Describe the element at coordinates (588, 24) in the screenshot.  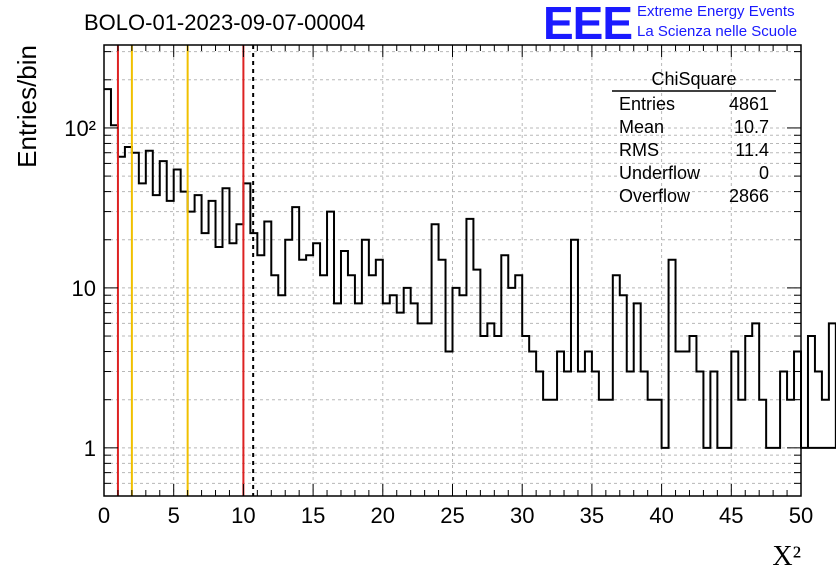
I see `eee-logo: EEE` at that location.